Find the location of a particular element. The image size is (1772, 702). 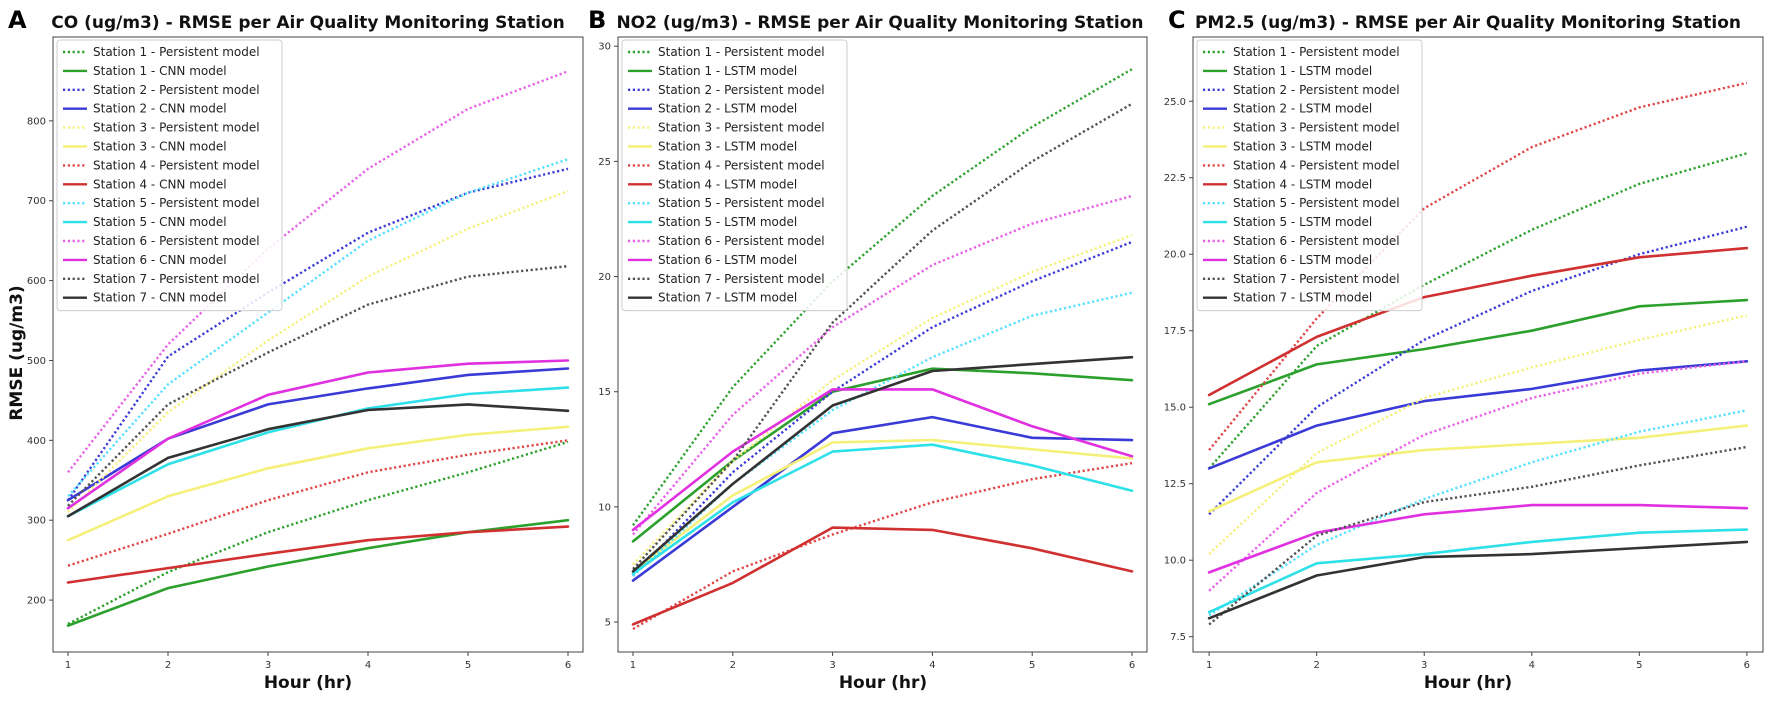

panel-a-y-tick-label: 500 is located at coordinates (36, 361).